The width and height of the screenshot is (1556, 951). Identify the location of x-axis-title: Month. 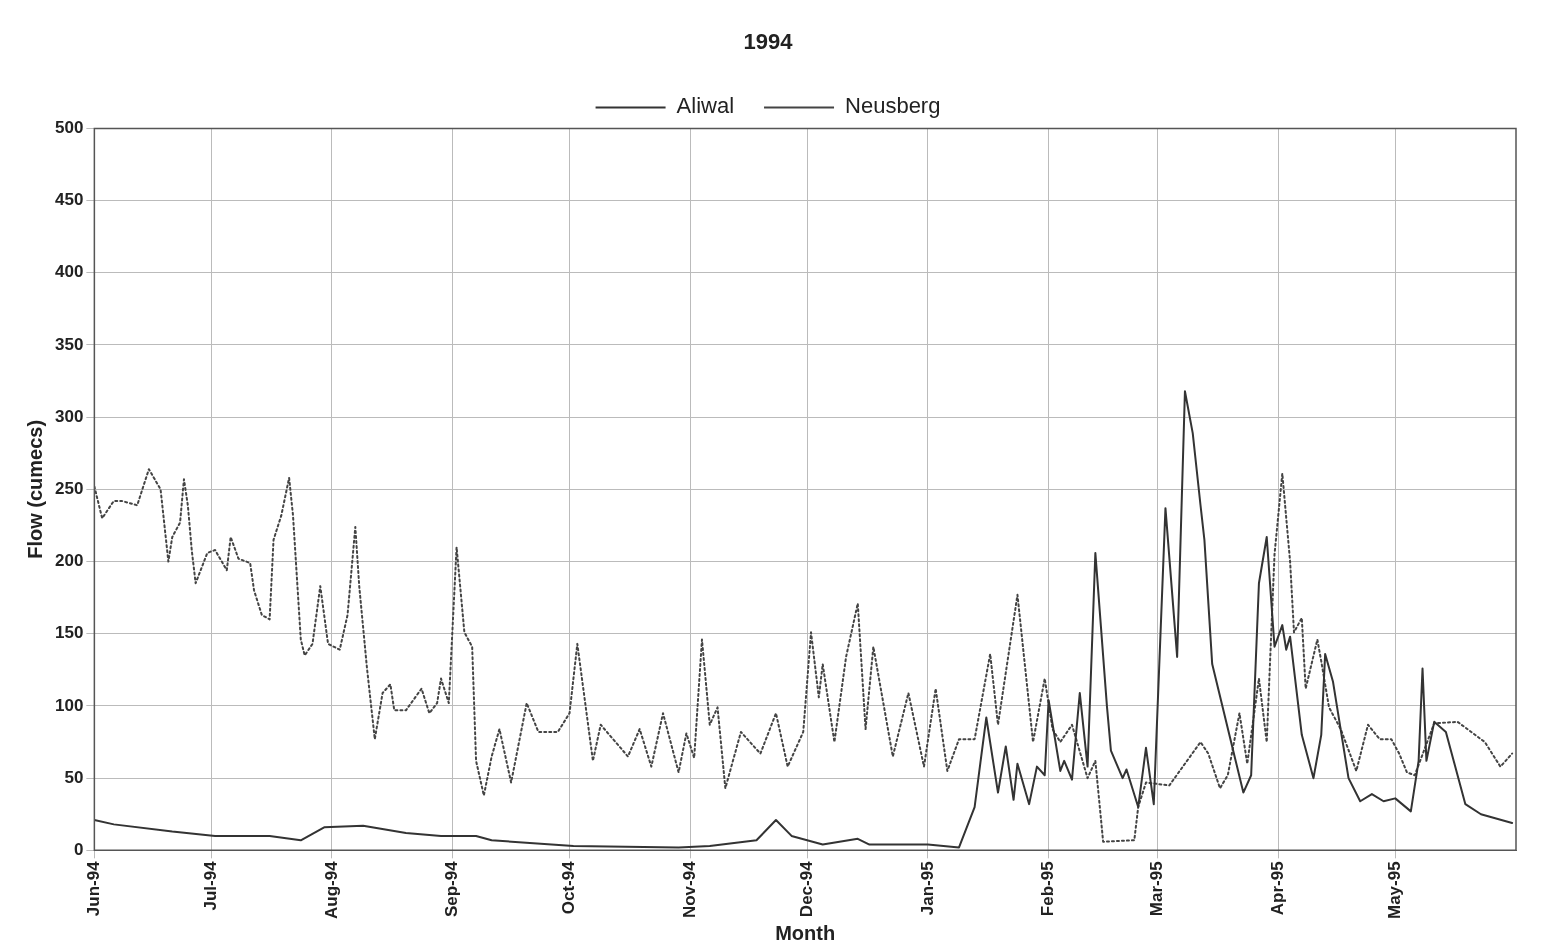
(805, 932).